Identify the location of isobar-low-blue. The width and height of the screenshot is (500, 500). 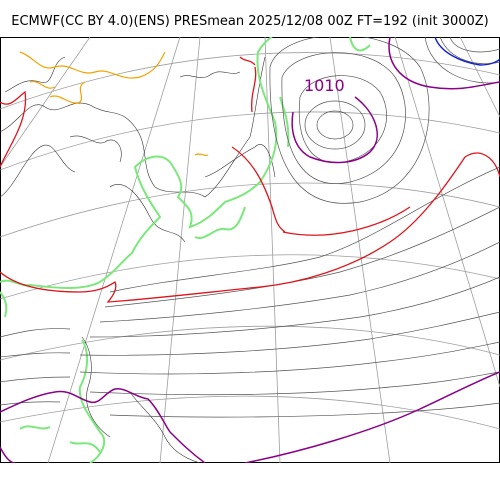
(467, 51).